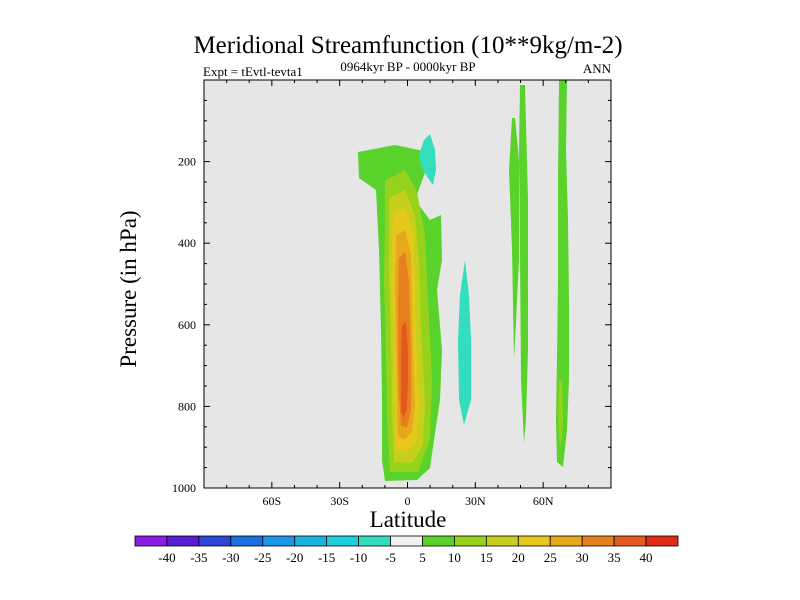 This screenshot has height=600, width=800. I want to click on contour-strip-68n, so click(562, 273).